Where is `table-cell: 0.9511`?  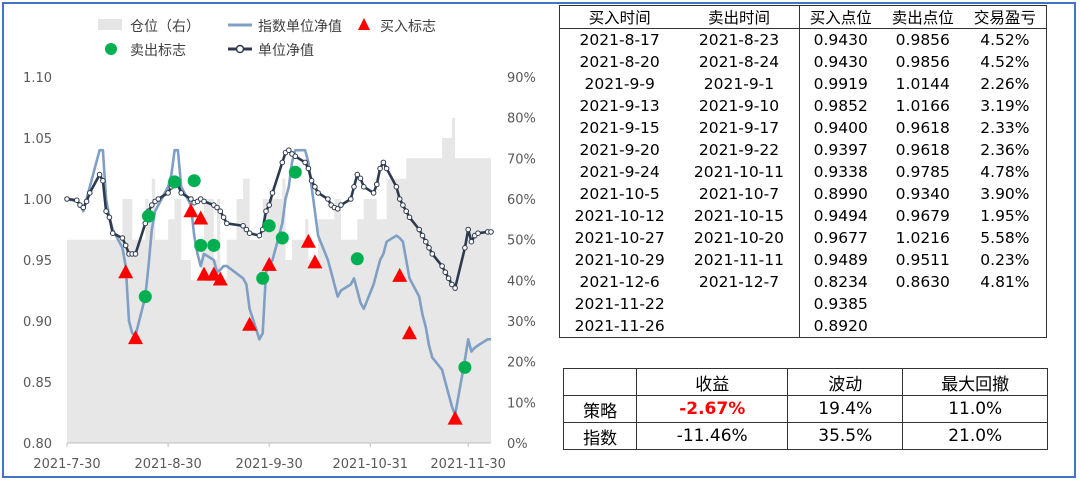
table-cell: 0.9511 is located at coordinates (922, 260).